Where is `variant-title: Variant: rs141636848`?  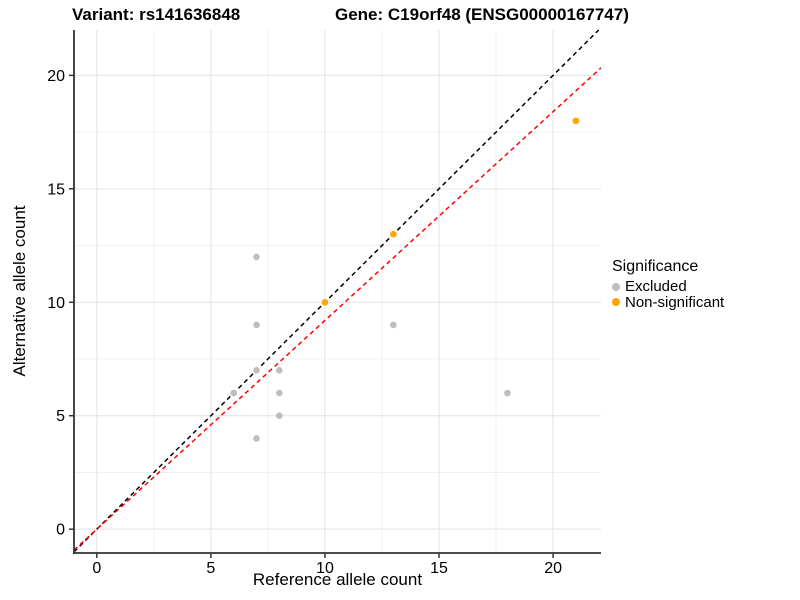 variant-title: Variant: rs141636848 is located at coordinates (156, 14).